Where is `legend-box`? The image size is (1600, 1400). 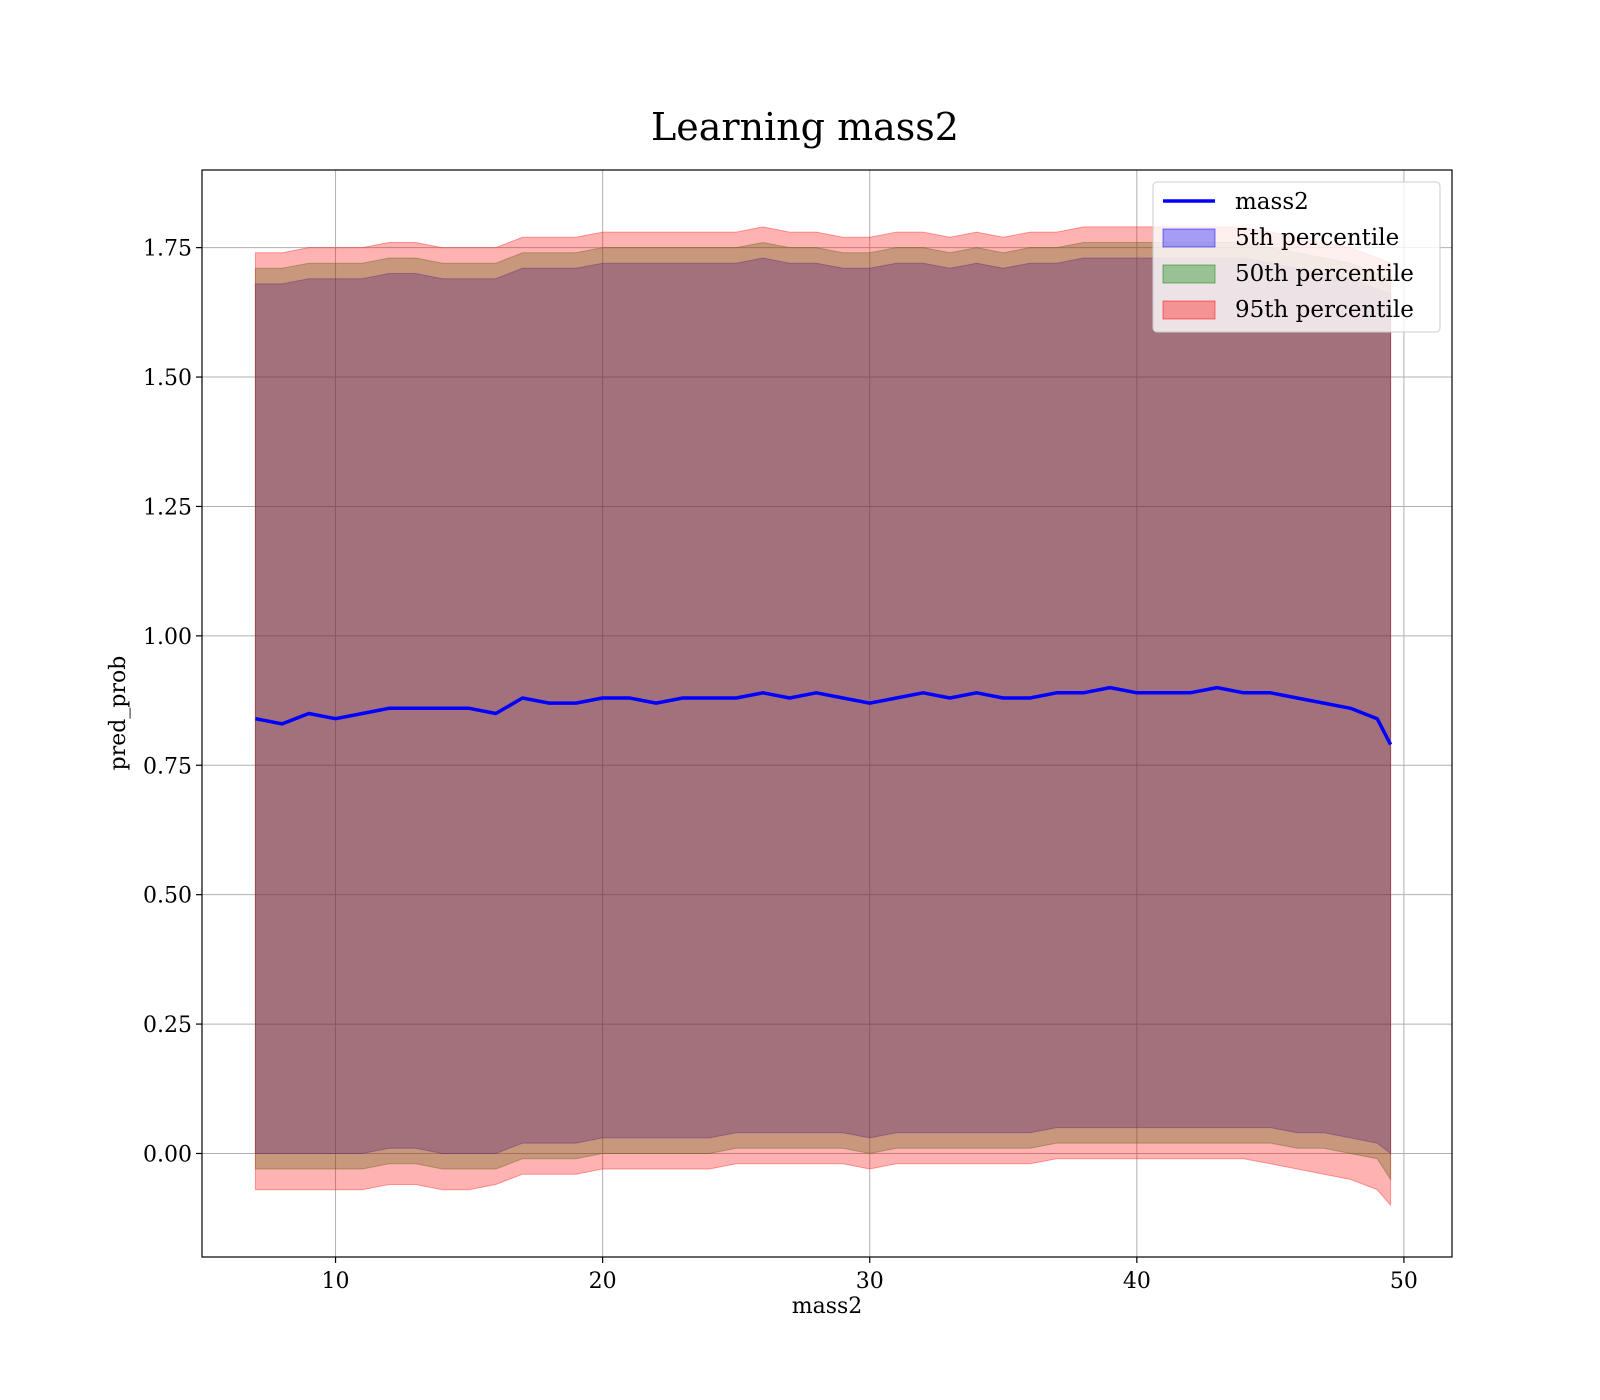
legend-box is located at coordinates (1296, 257).